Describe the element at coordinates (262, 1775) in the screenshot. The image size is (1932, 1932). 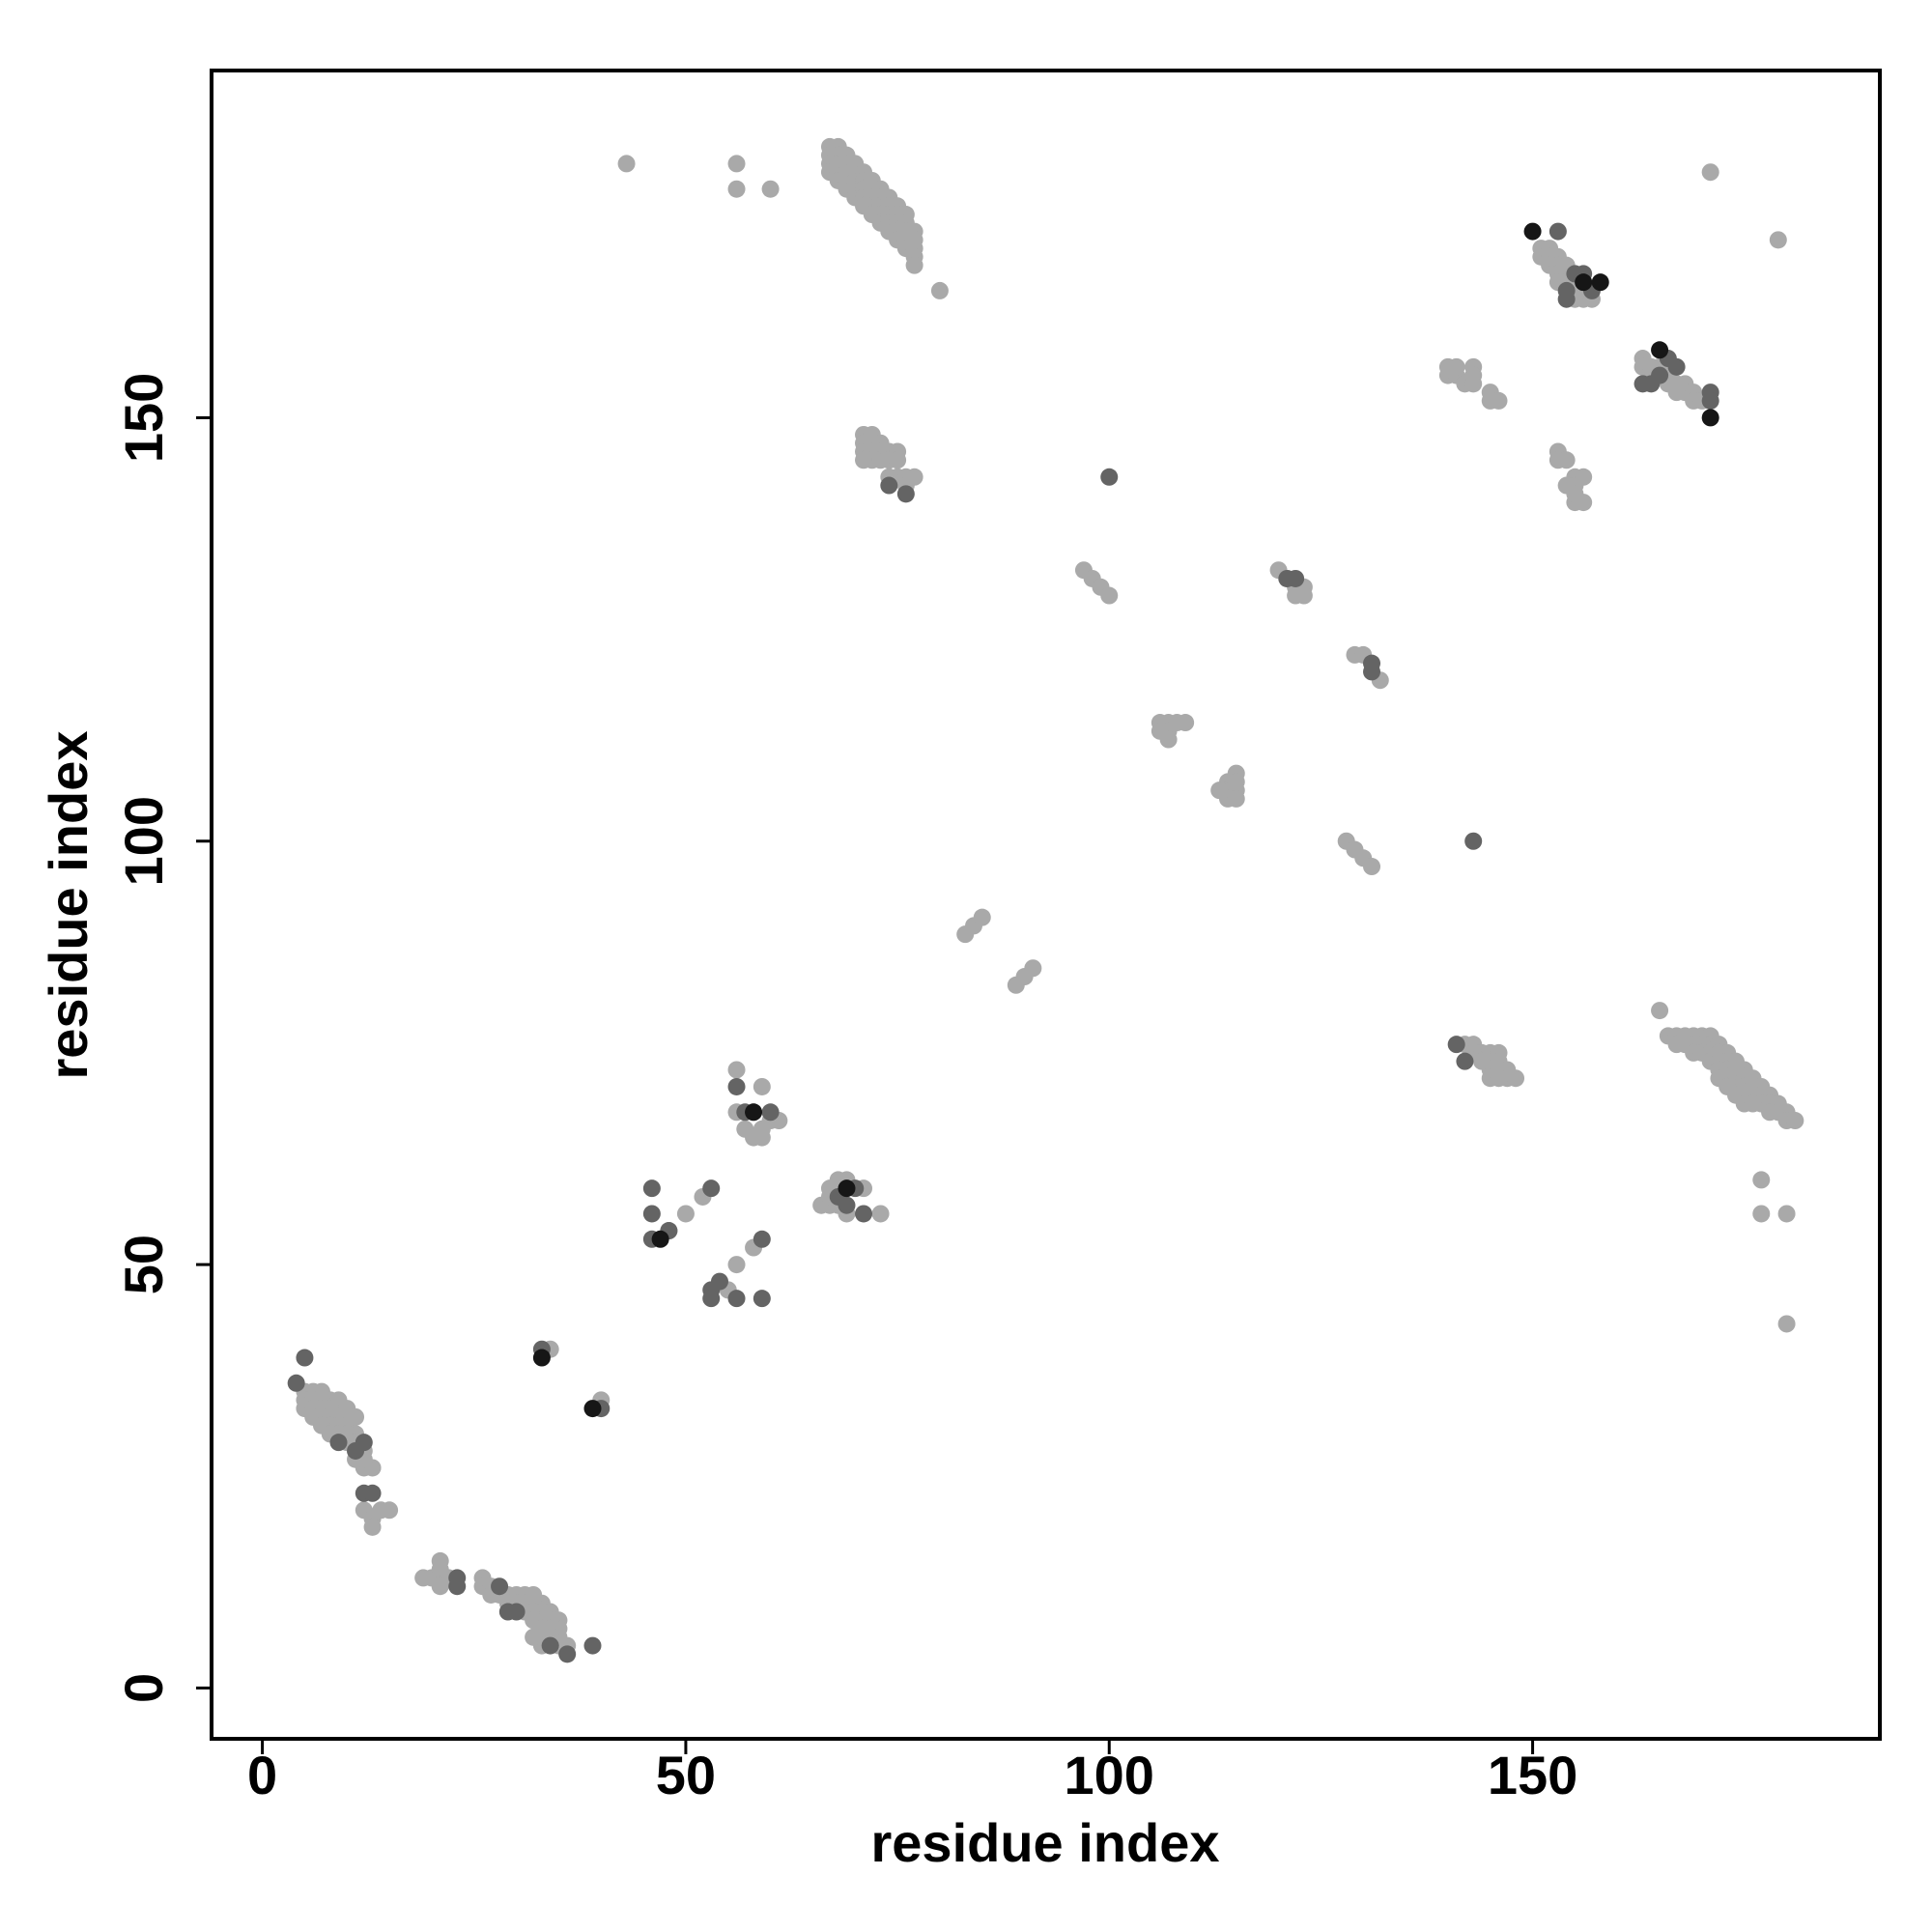
I see `x-tick-label: 0` at that location.